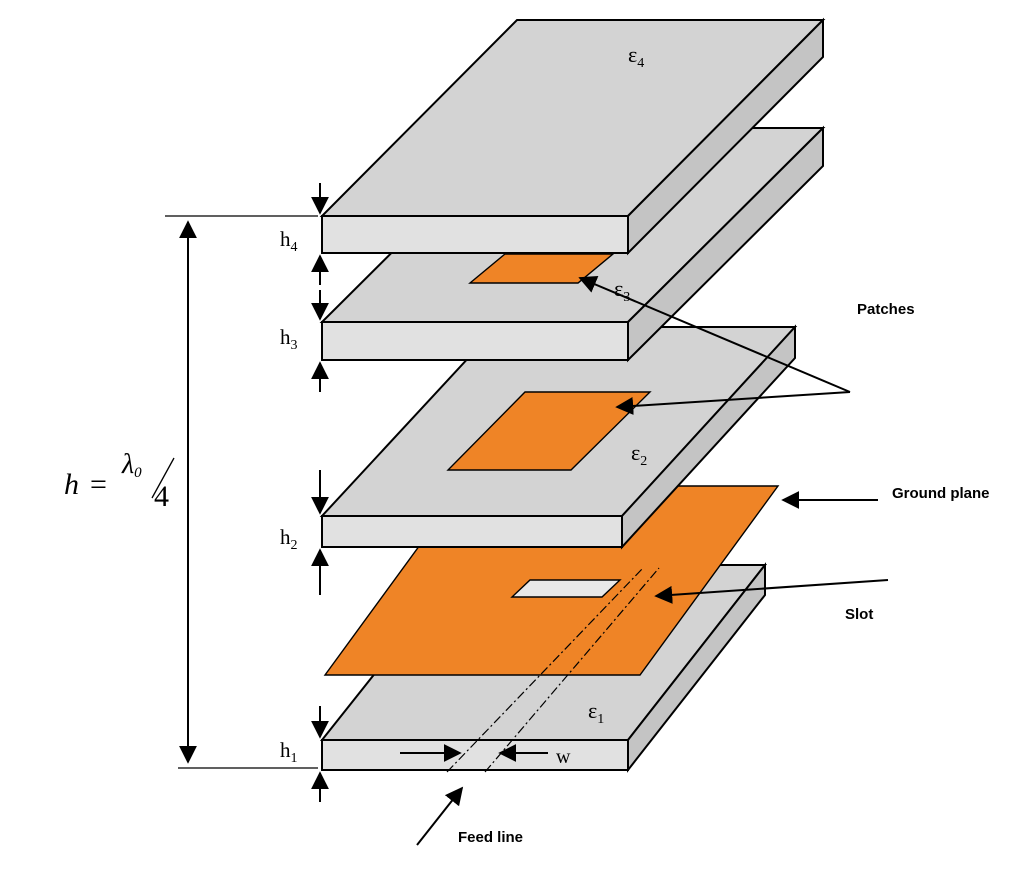 The width and height of the screenshot is (1024, 869). I want to click on slot-aperture, so click(566, 588).